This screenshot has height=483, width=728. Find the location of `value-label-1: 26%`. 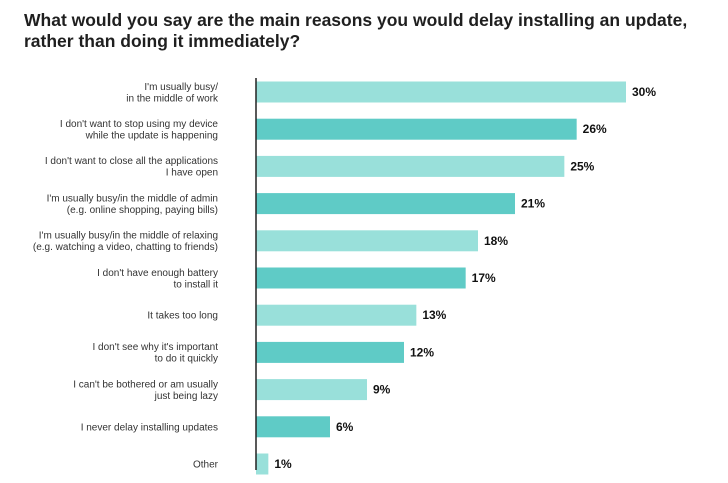

value-label-1: 26% is located at coordinates (595, 129).